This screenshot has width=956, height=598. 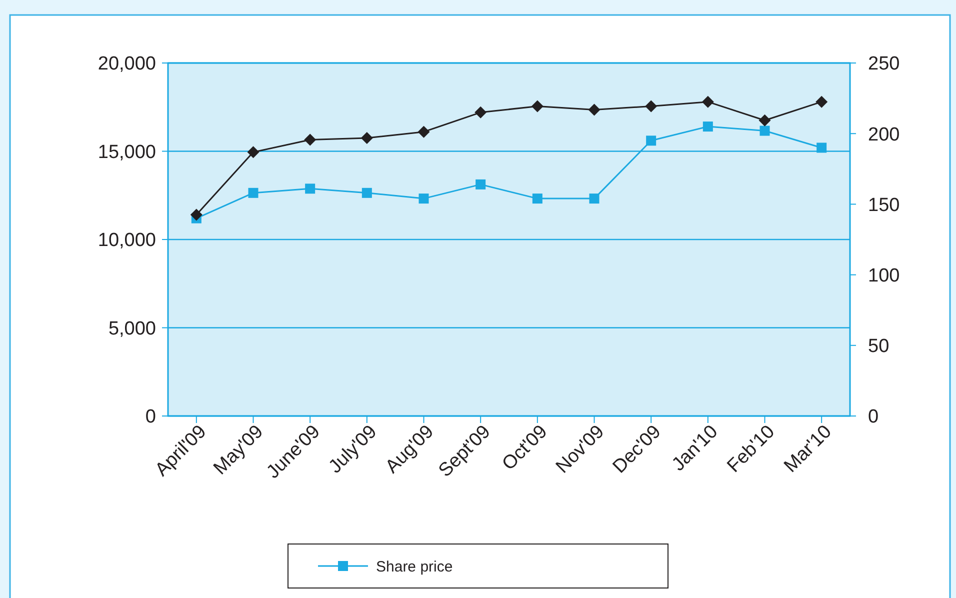 What do you see at coordinates (879, 347) in the screenshot?
I see `y2-tick-label: 50` at bounding box center [879, 347].